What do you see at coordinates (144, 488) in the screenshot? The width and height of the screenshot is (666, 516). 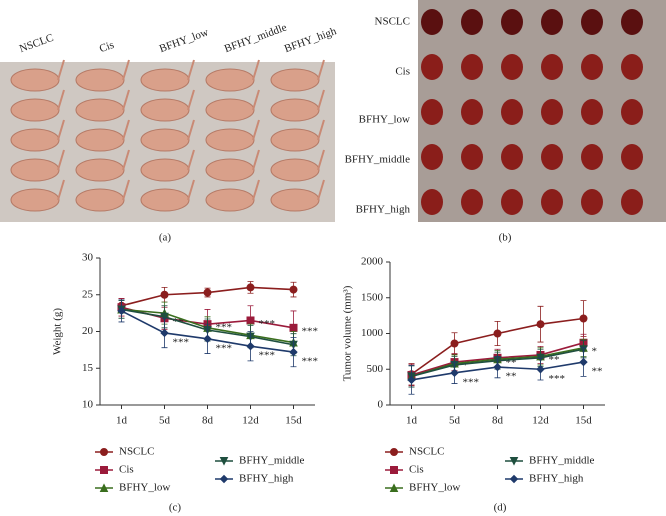 I see `legend-label: BFHY_low` at bounding box center [144, 488].